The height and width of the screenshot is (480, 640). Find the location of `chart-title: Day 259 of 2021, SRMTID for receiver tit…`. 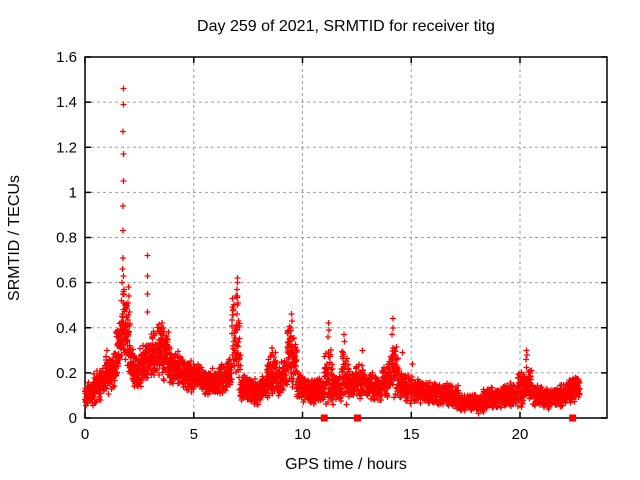

chart-title: Day 259 of 2021, SRMTID for receiver tit… is located at coordinates (346, 26).